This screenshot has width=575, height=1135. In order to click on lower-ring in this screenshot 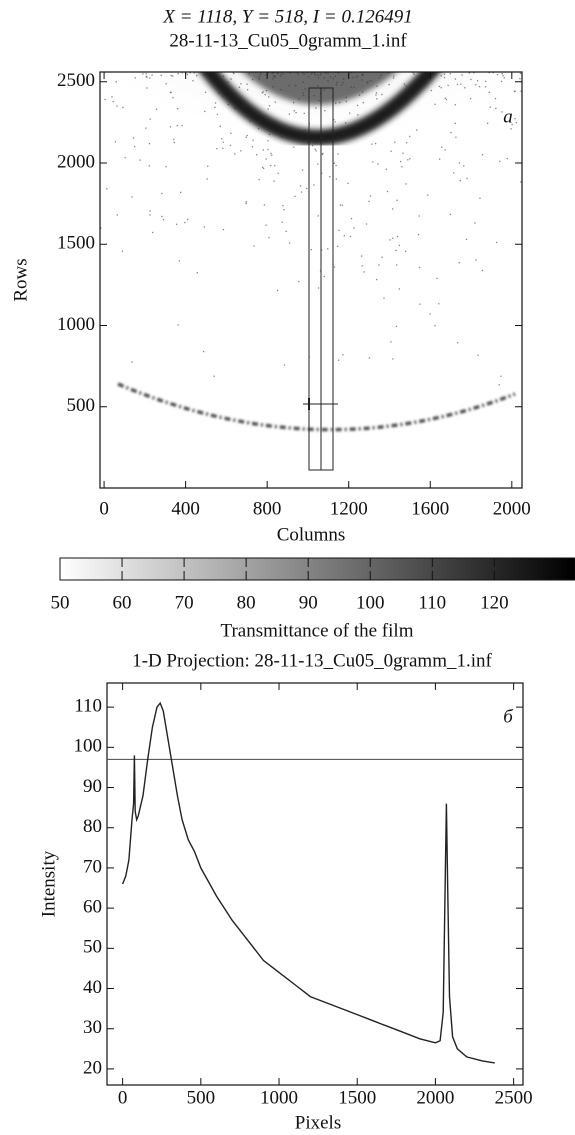, I will do `click(316, 407)`.